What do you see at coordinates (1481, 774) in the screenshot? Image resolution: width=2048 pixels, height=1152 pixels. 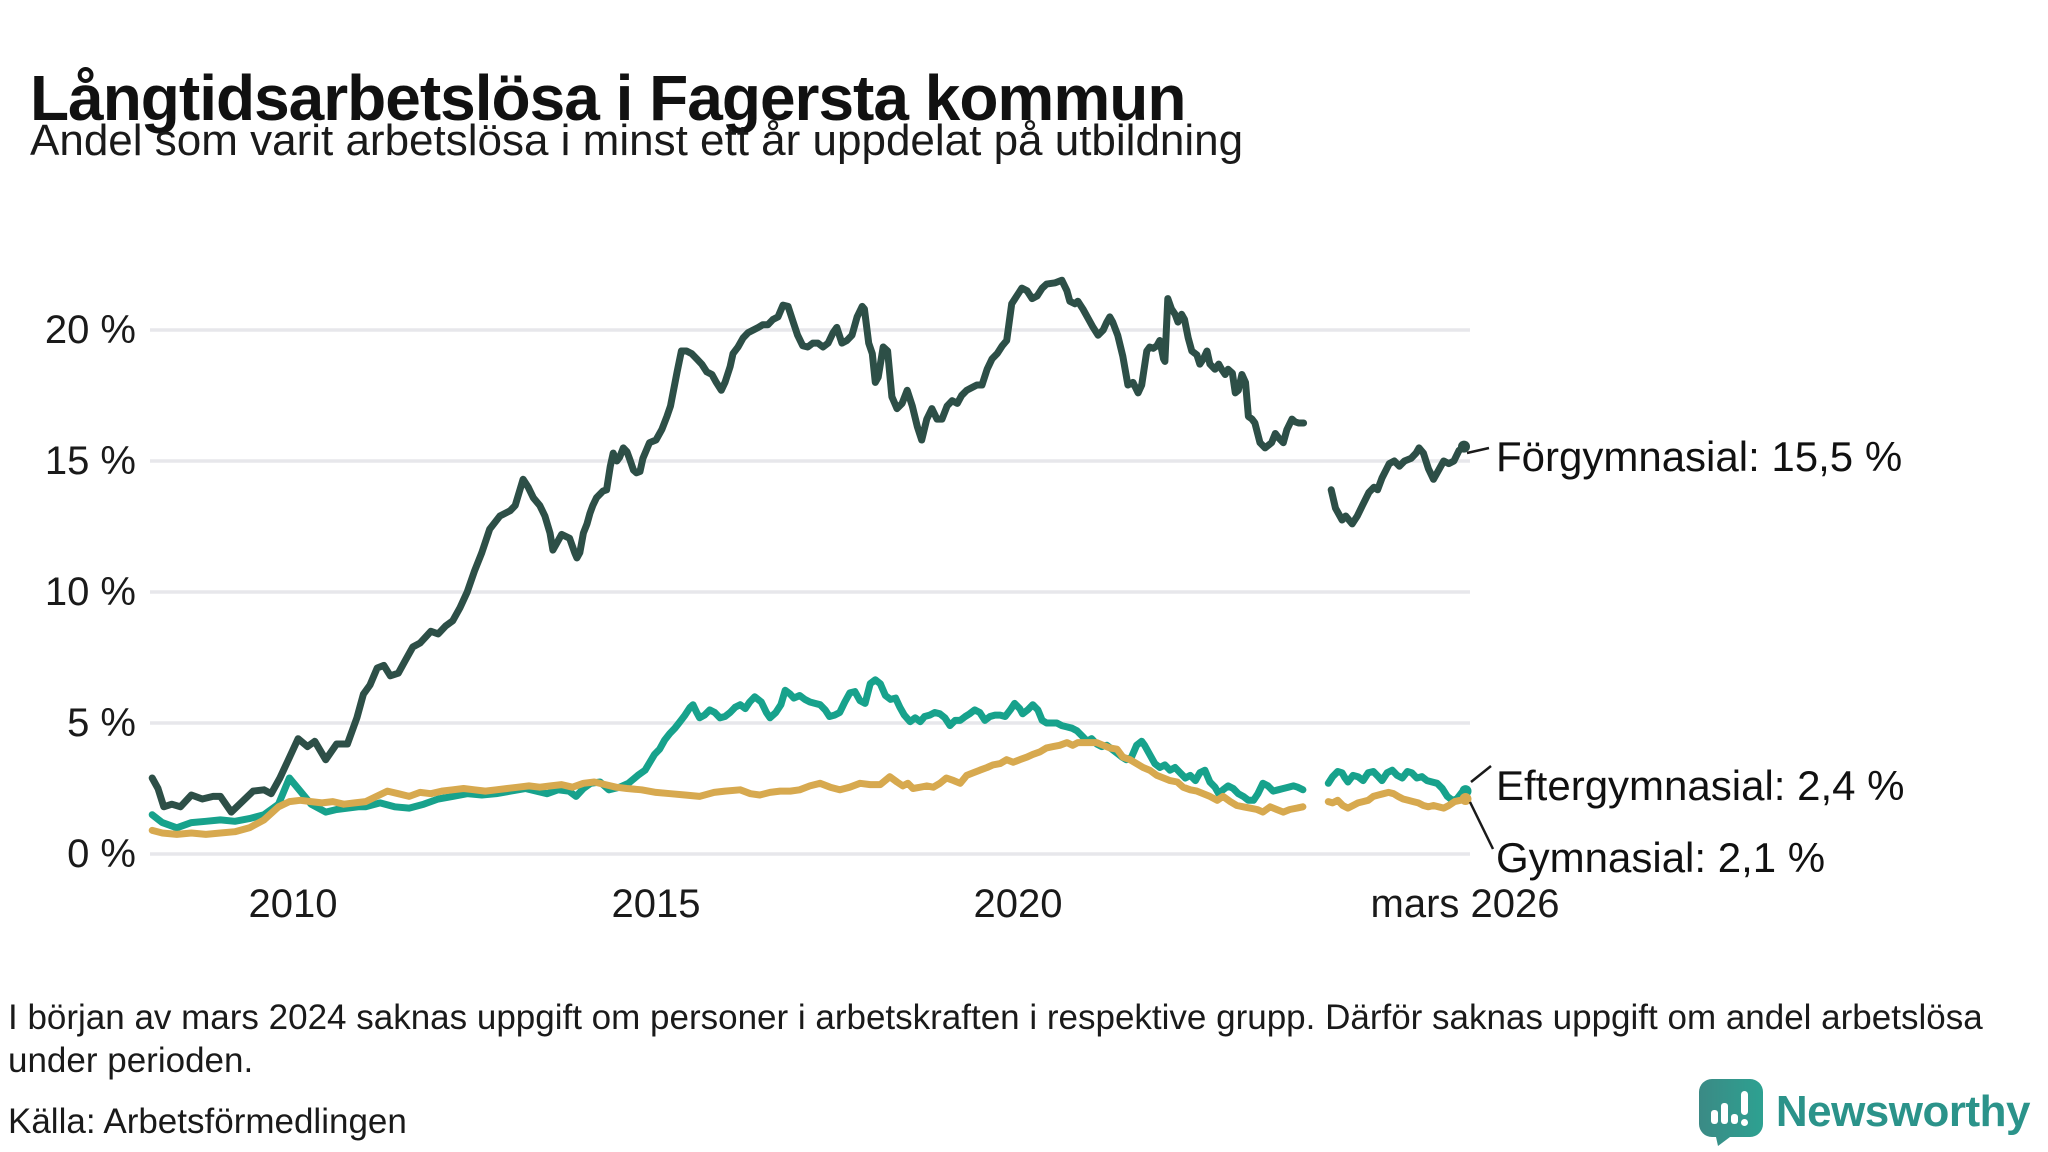 I see `eftergymnasial-callout-line` at bounding box center [1481, 774].